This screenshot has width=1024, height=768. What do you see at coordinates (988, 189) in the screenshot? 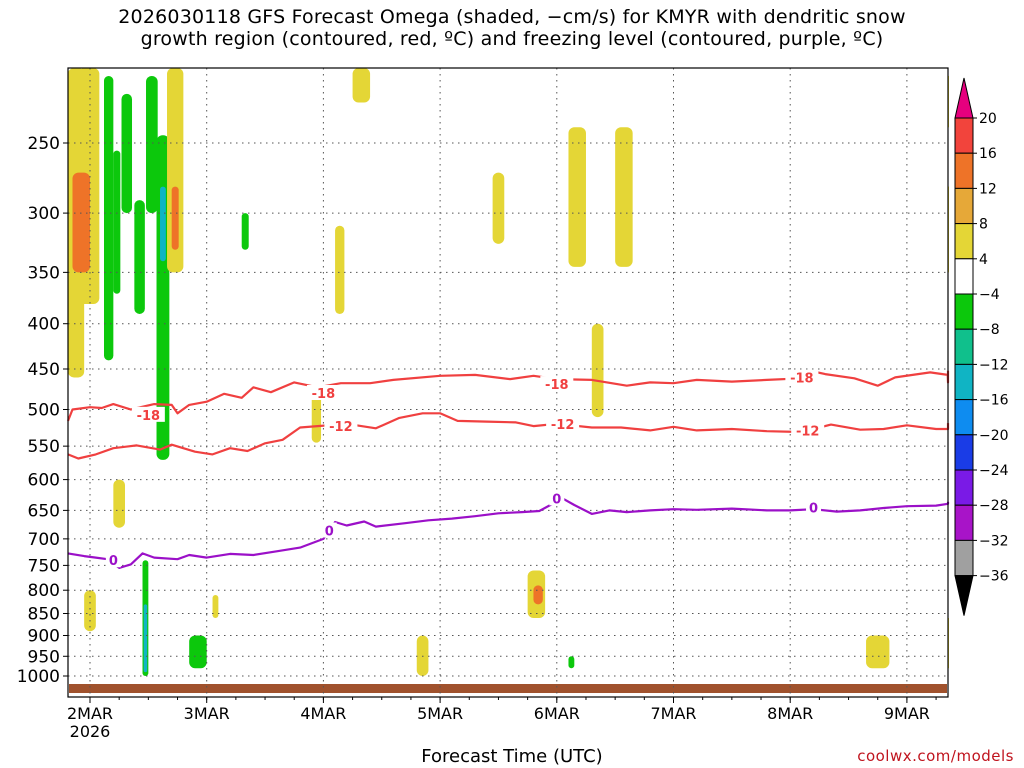
I see `colorbar-label: 12` at bounding box center [988, 189].